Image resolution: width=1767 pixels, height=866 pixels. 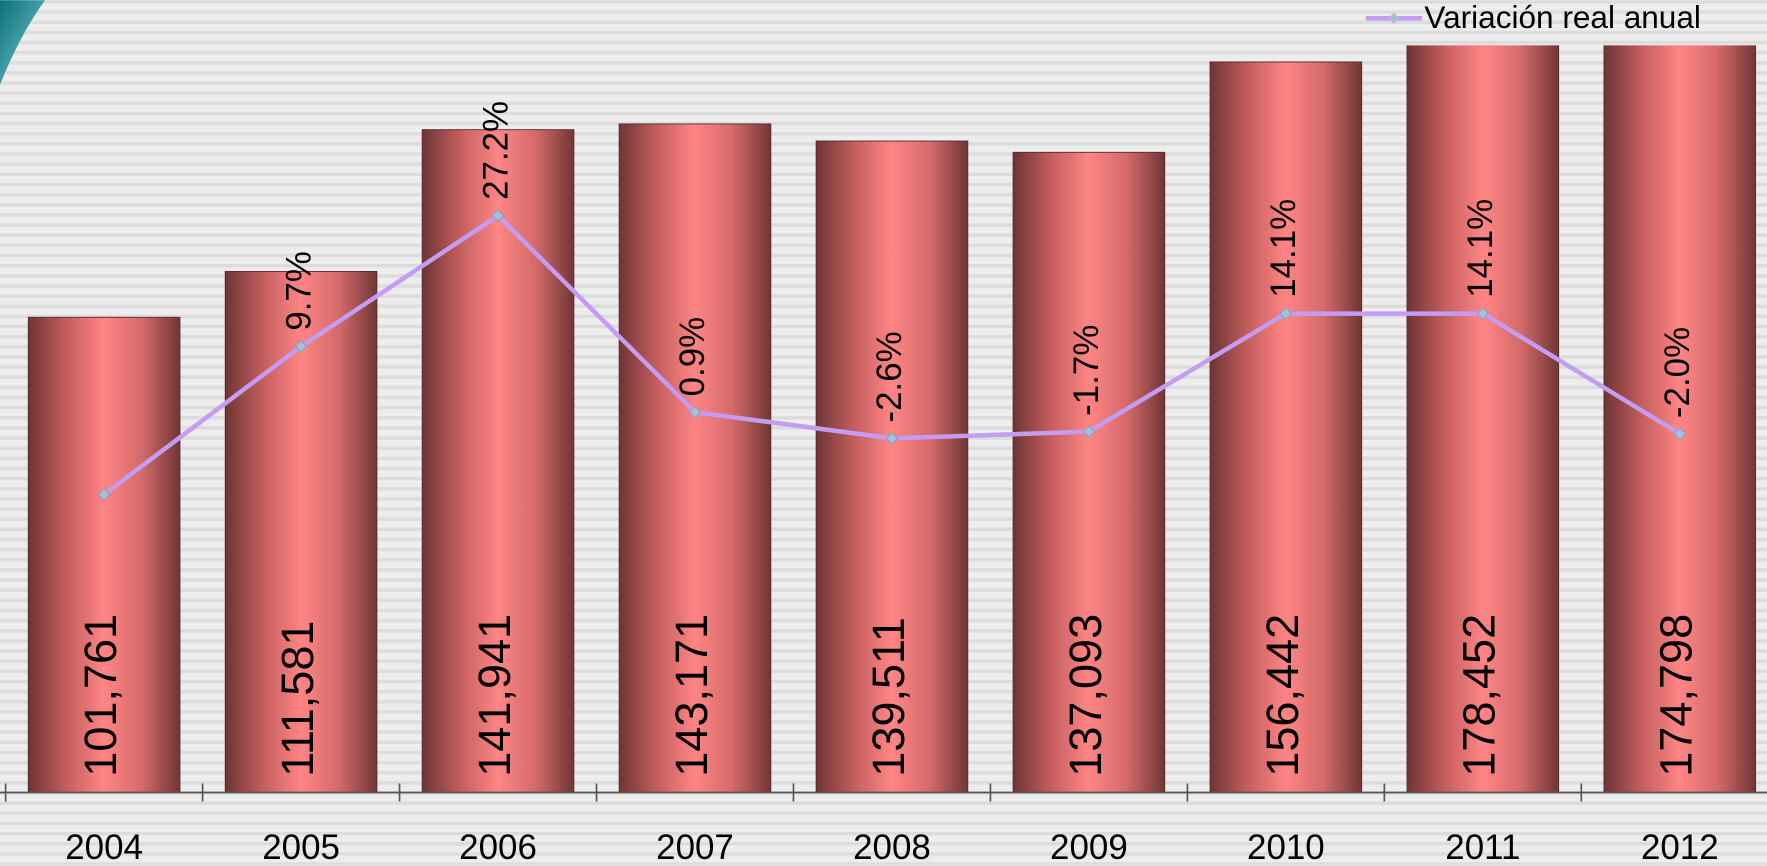 I want to click on x-tick-label: 2007, so click(x=695, y=847).